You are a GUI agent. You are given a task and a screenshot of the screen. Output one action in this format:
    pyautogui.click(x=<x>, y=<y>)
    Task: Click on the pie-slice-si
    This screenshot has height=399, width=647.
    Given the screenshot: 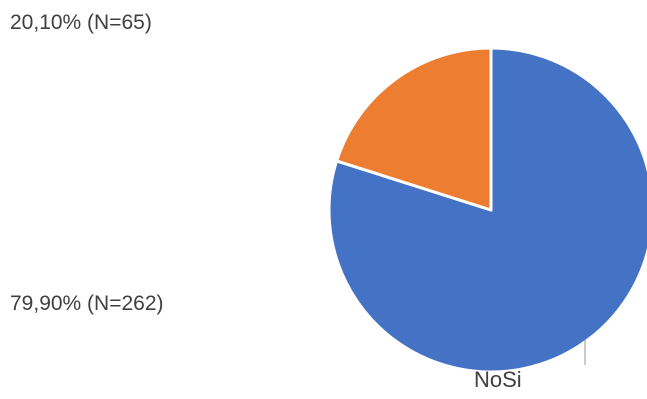 What is the action you would take?
    pyautogui.click(x=414, y=129)
    